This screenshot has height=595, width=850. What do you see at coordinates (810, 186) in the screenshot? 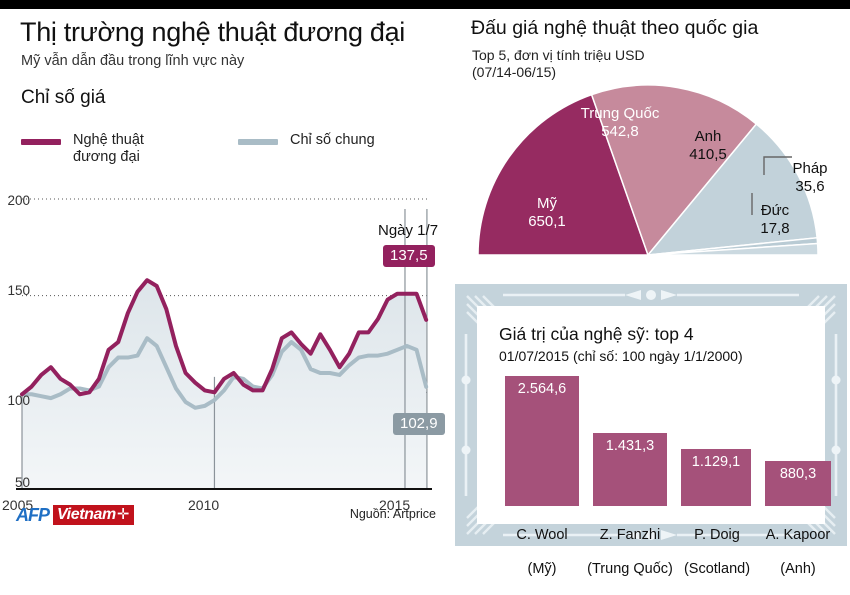
I see `pie-label-phap-value: 35,6` at bounding box center [810, 186].